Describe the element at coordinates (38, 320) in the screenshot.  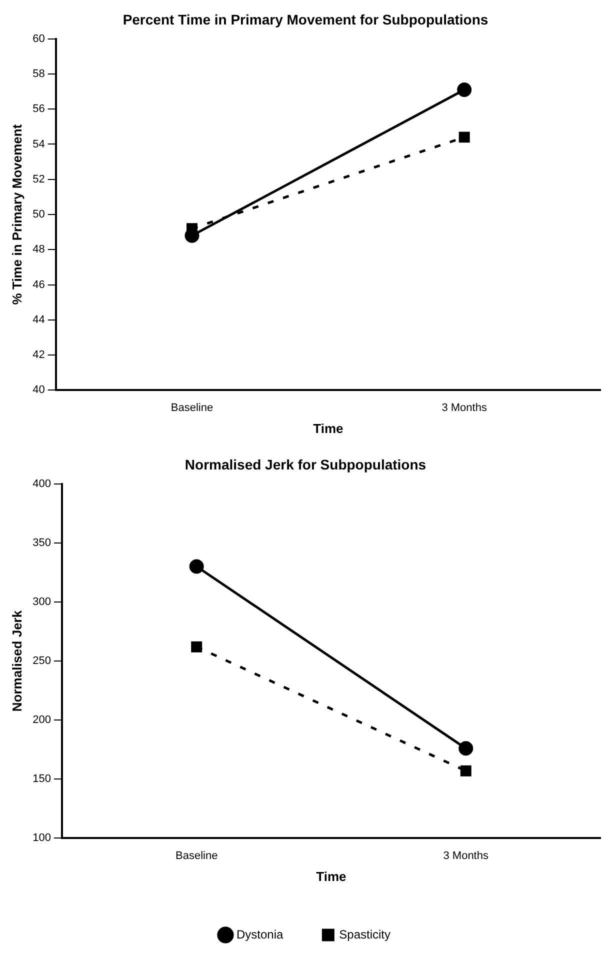
I see `y-tick-label: 44` at that location.